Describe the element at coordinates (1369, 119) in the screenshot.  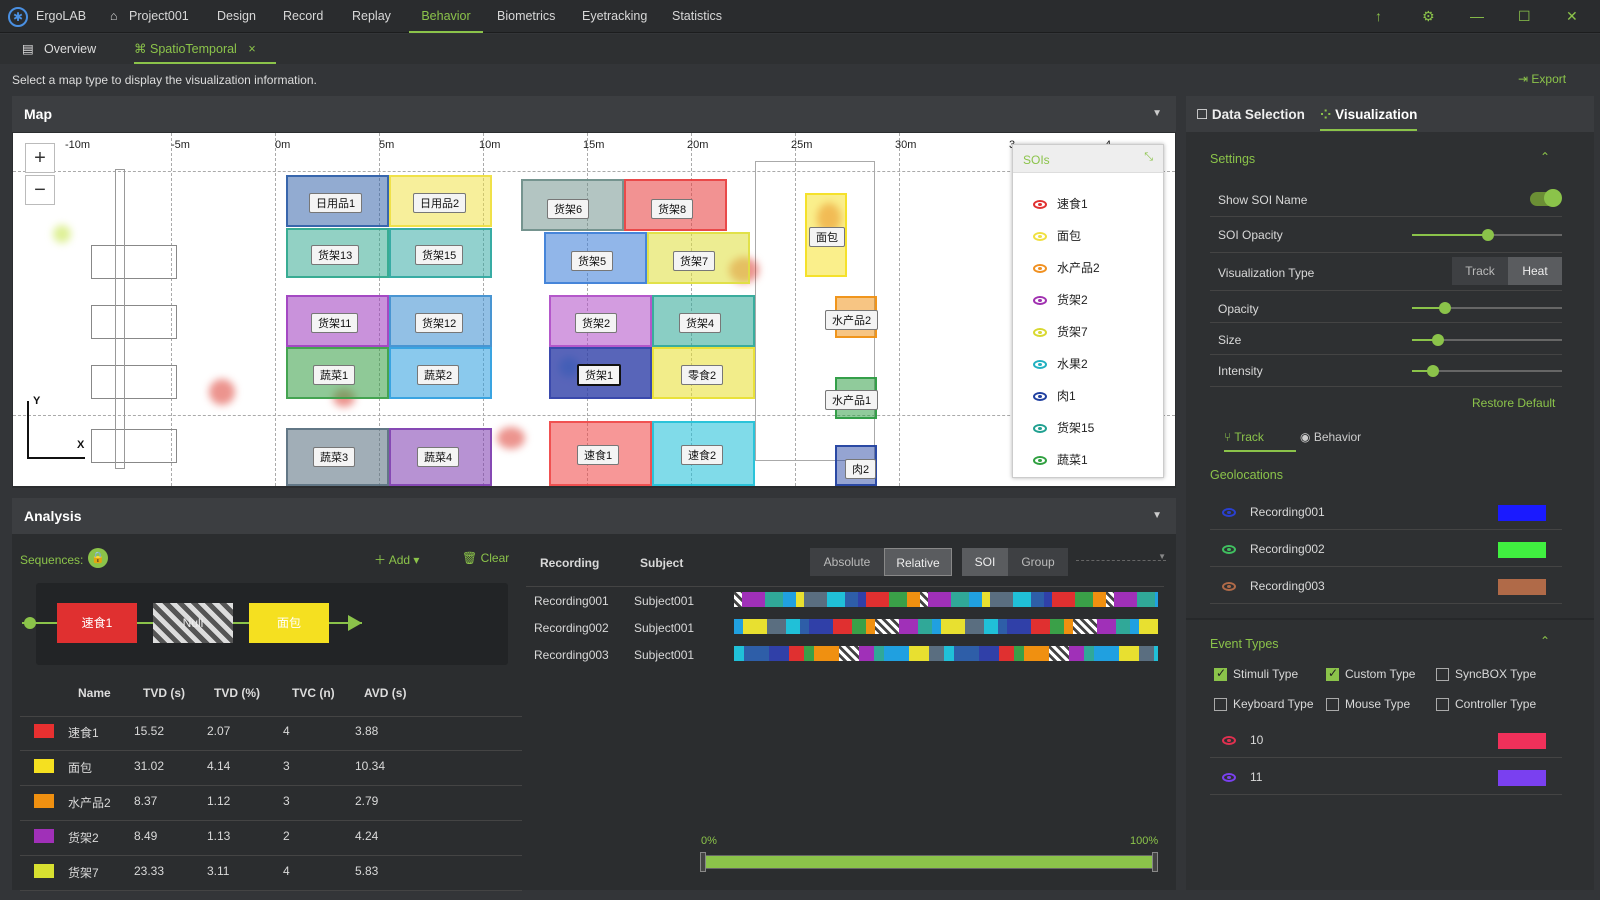
I see `tab-visualization: ⁘ Visualization` at that location.